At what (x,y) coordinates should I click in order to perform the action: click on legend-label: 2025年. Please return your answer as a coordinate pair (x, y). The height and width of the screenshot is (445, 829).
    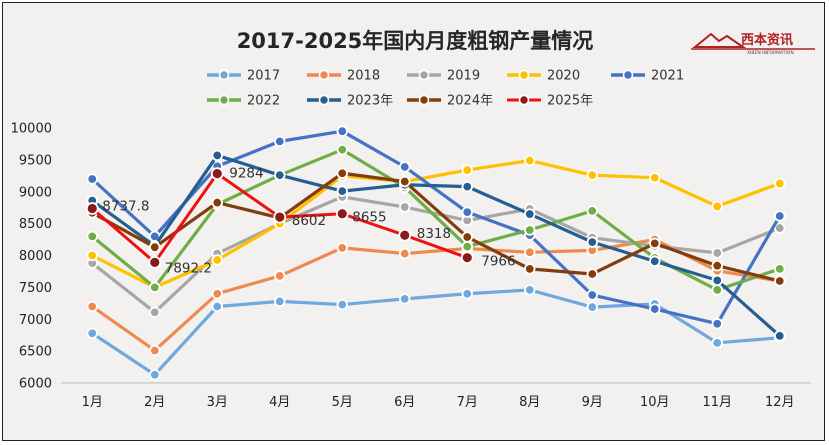
    Looking at the image, I should click on (570, 101).